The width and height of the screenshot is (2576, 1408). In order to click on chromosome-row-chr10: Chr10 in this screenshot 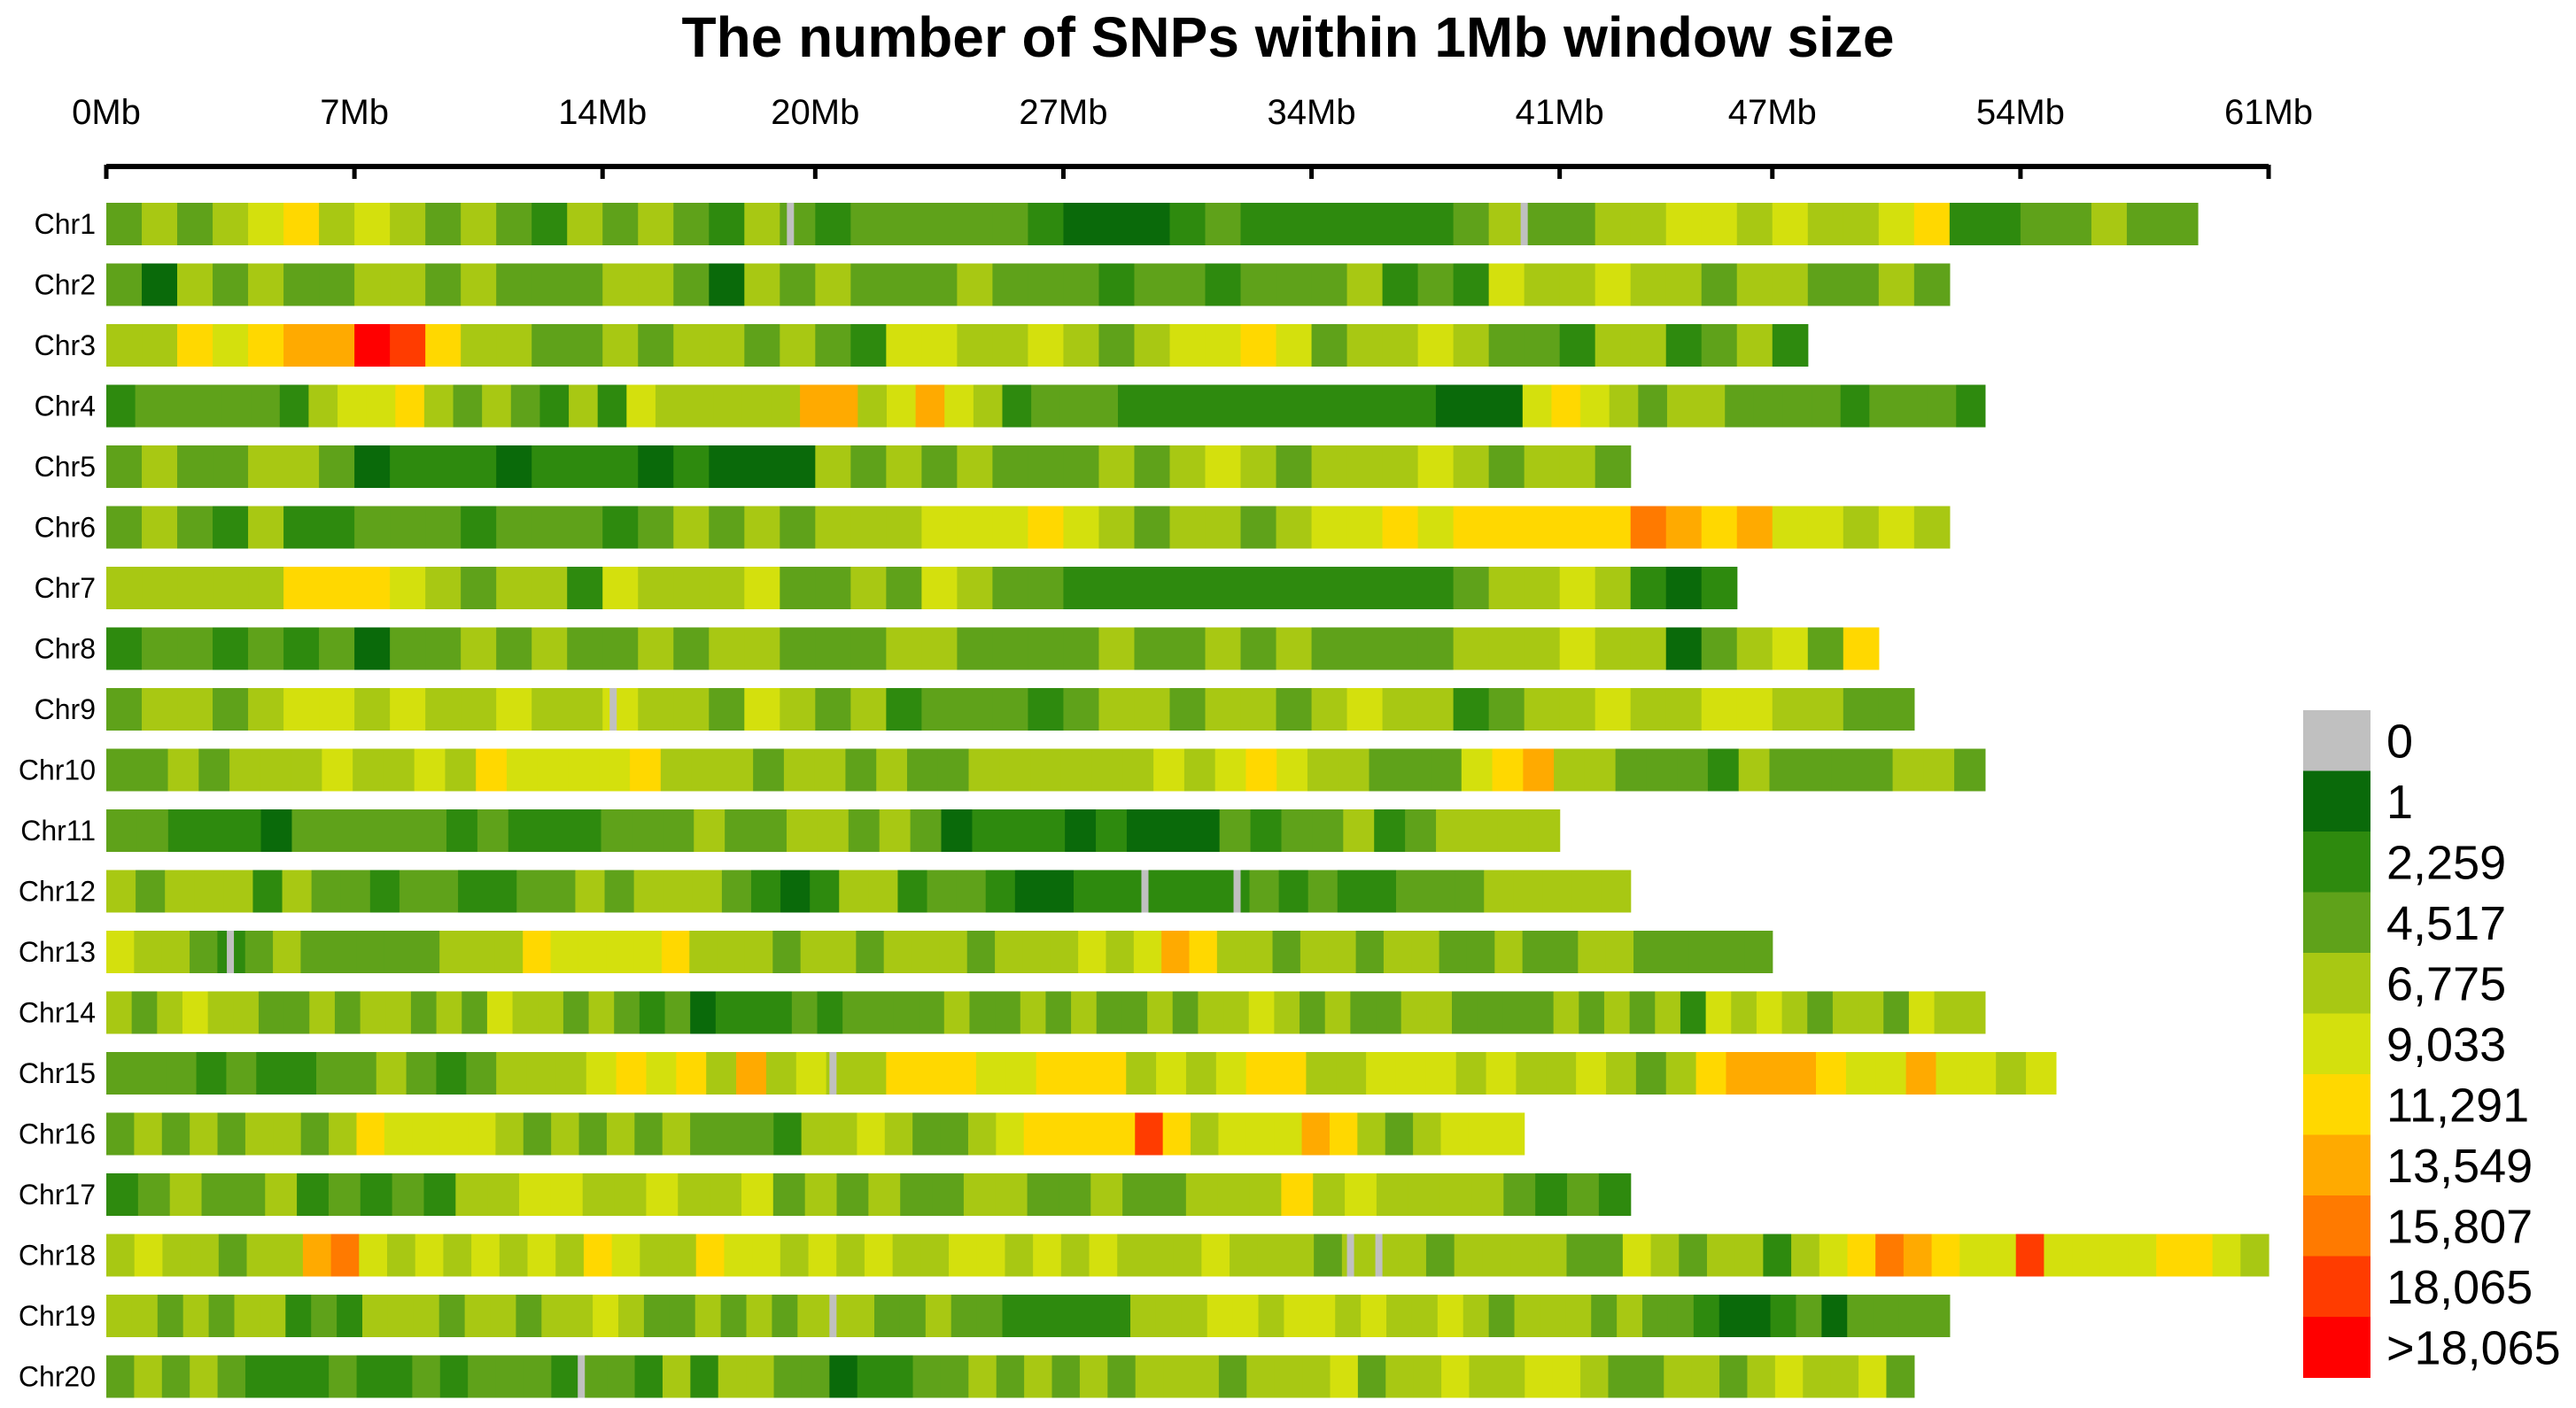, I will do `click(1002, 770)`.